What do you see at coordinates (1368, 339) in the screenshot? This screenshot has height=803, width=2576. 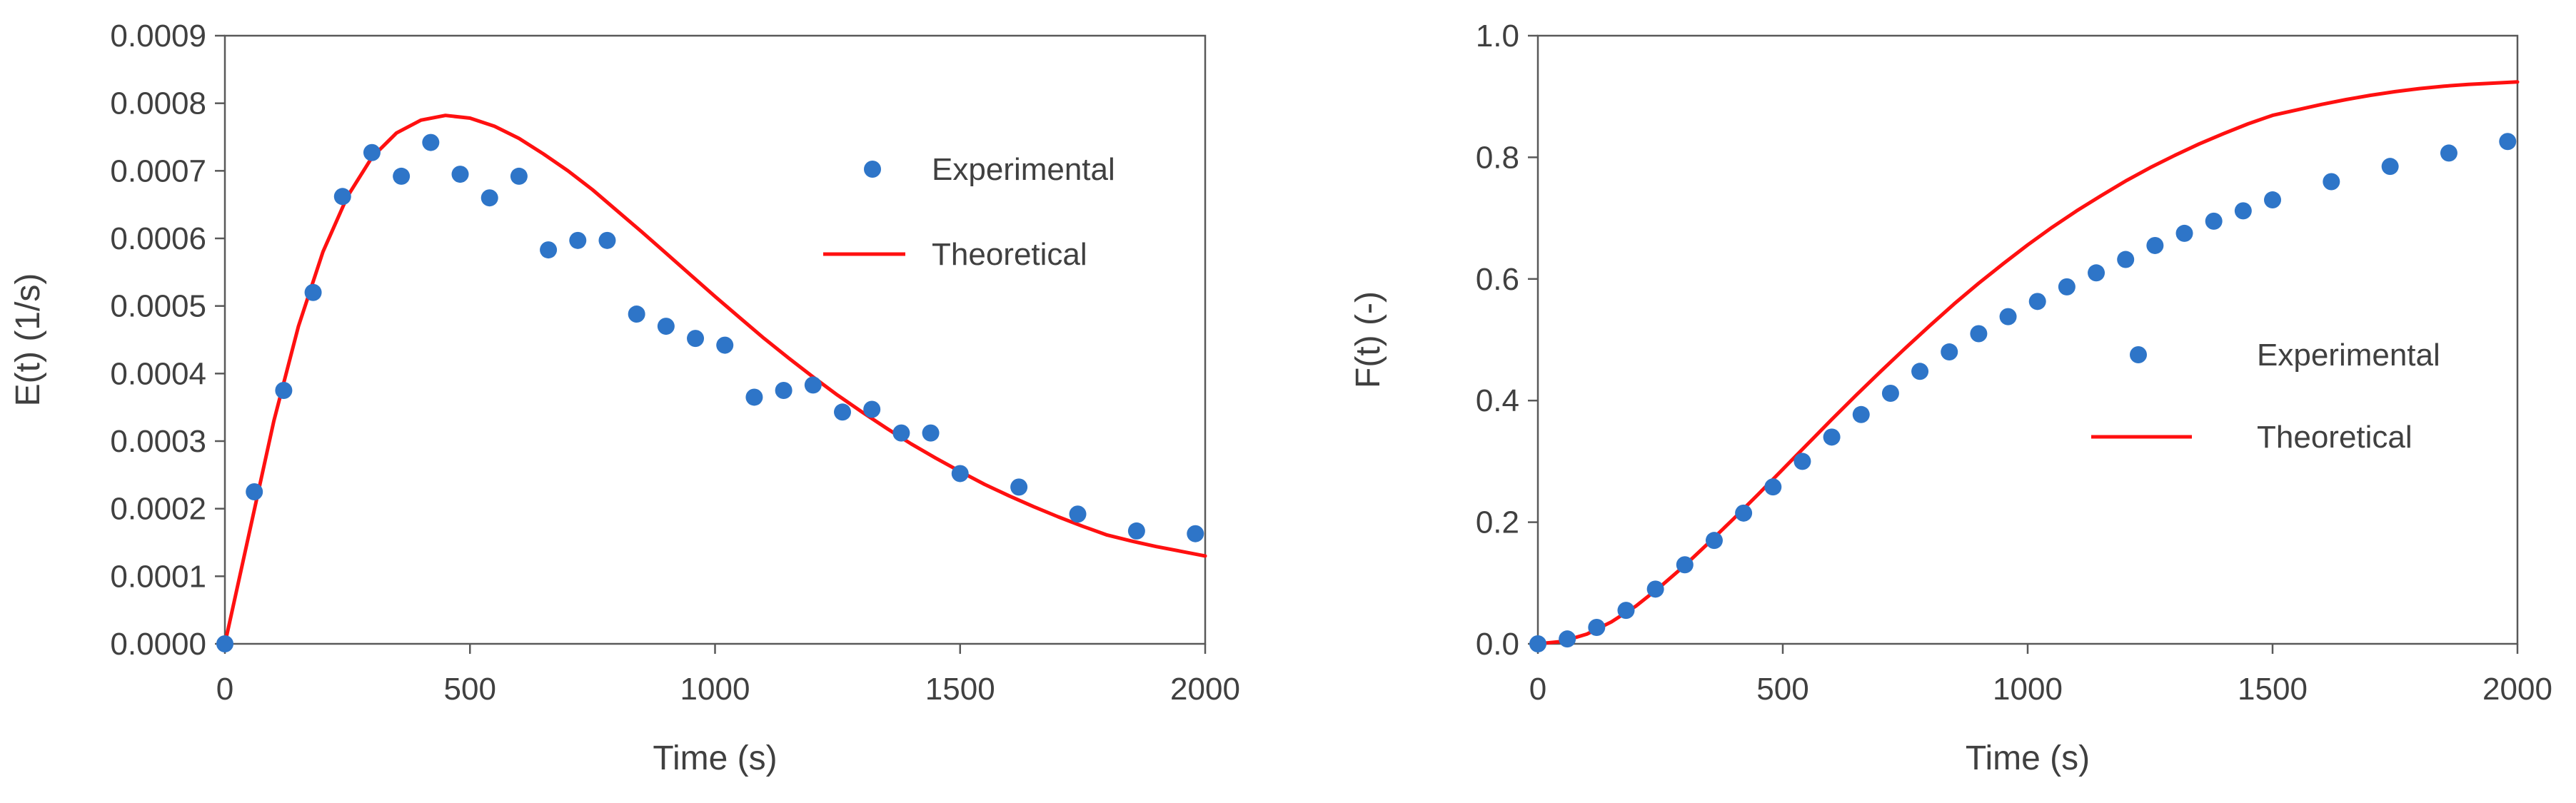 I see `y-axis-title: F(t) (-)` at bounding box center [1368, 339].